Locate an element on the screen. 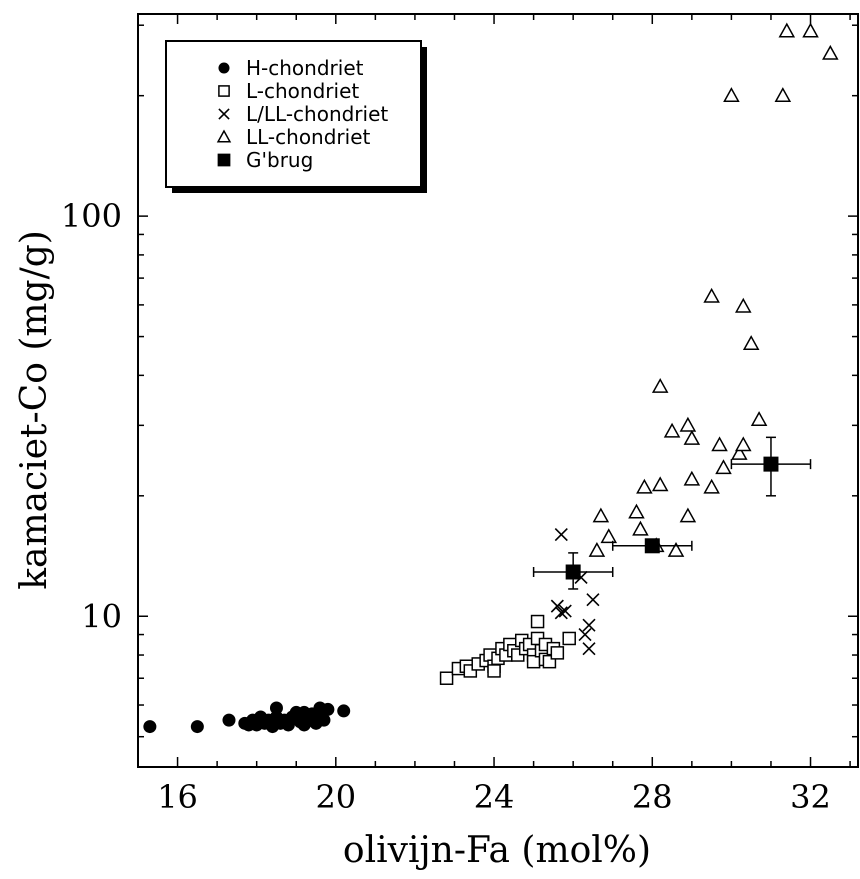  y-axis-title: kamaciet-Co (mg/g) is located at coordinates (34, 410).